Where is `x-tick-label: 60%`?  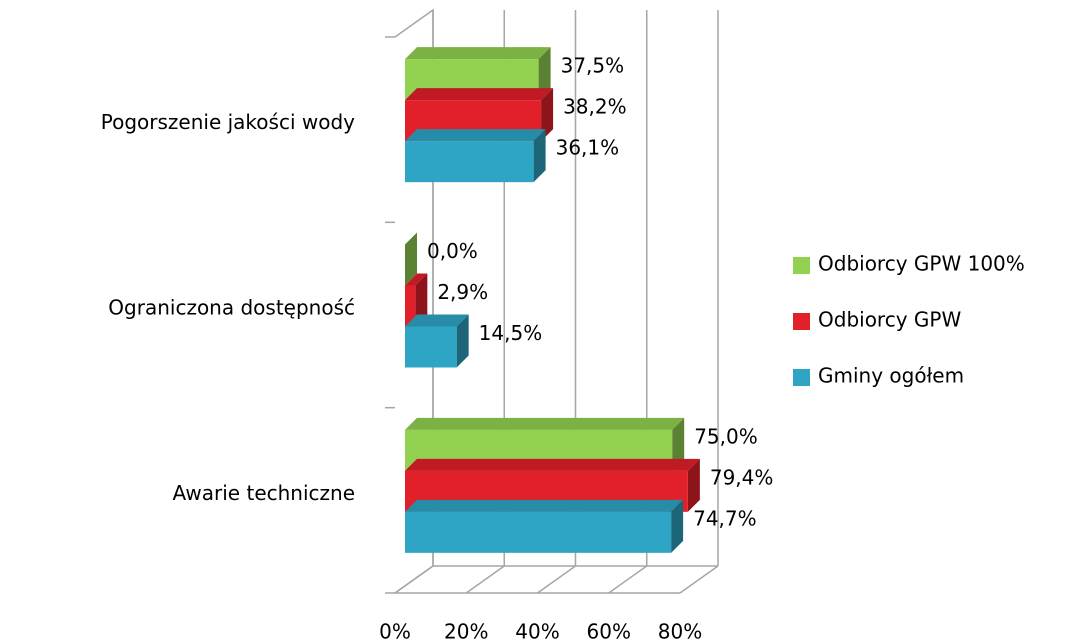
x-tick-label: 60% is located at coordinates (609, 631).